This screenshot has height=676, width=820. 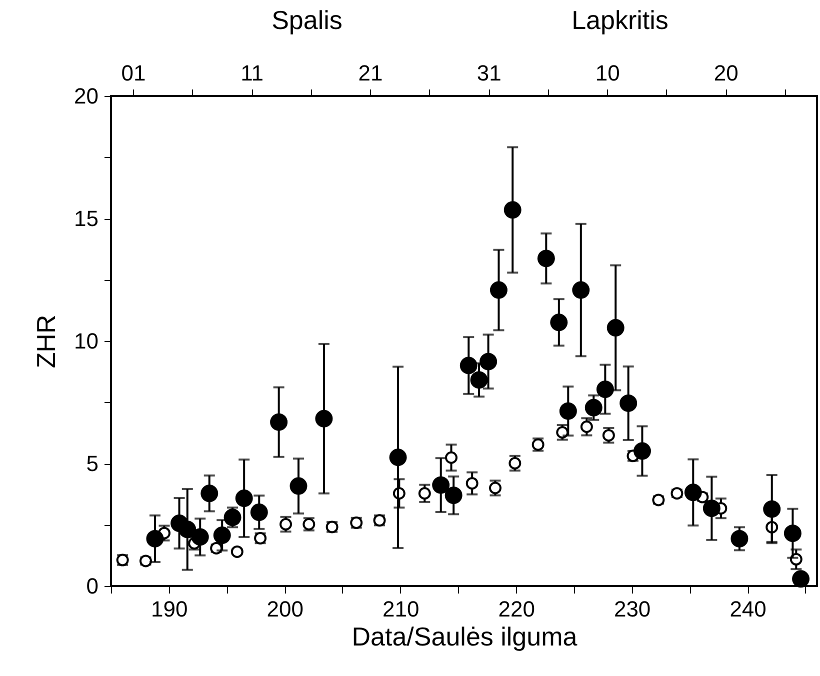 I want to click on y-tick-label: 0, so click(x=92, y=586).